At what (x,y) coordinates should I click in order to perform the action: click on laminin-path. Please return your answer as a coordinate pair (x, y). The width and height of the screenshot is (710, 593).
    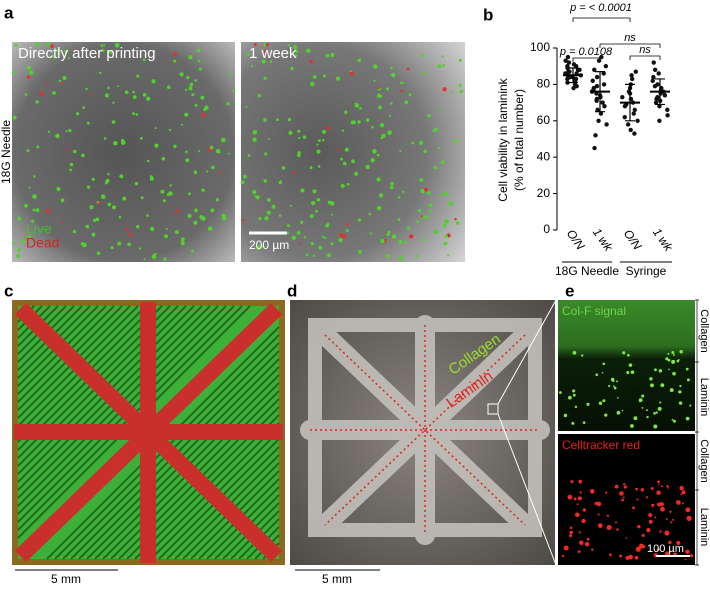
    Looking at the image, I should click on (425, 430).